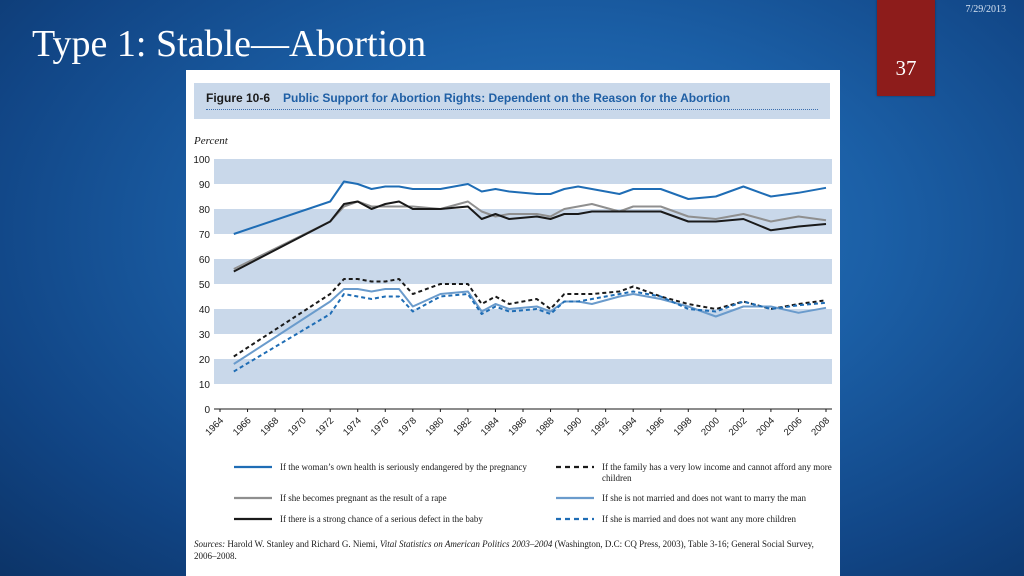 This screenshot has width=1024, height=576. Describe the element at coordinates (575, 498) in the screenshot. I see `legend-swatch-not-married` at that location.